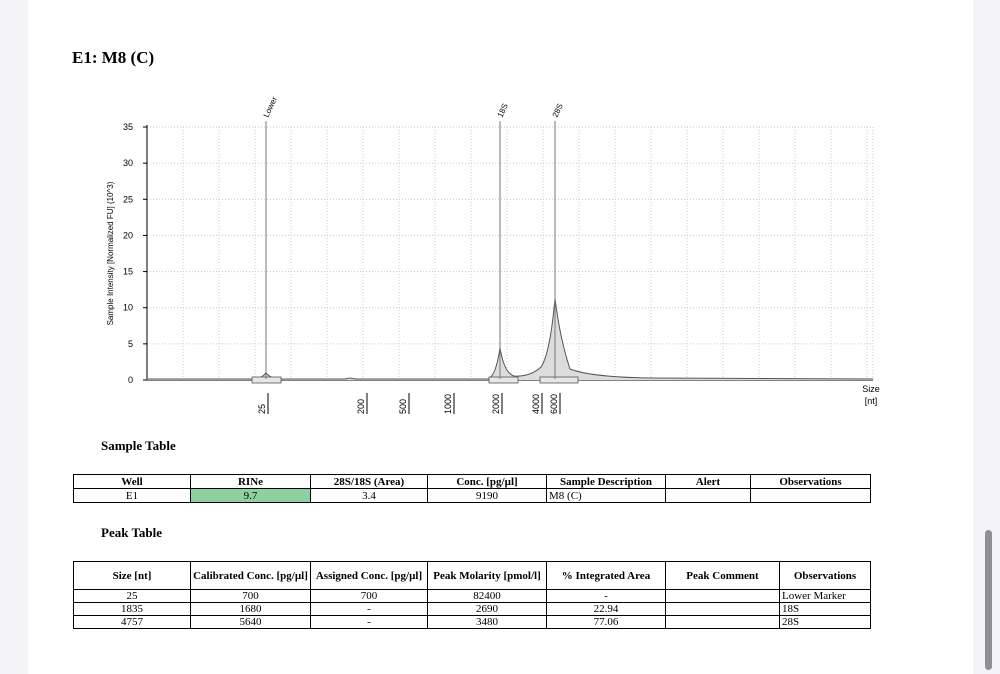 The height and width of the screenshot is (674, 1000). What do you see at coordinates (128, 308) in the screenshot?
I see `y-tick-label: 10` at bounding box center [128, 308].